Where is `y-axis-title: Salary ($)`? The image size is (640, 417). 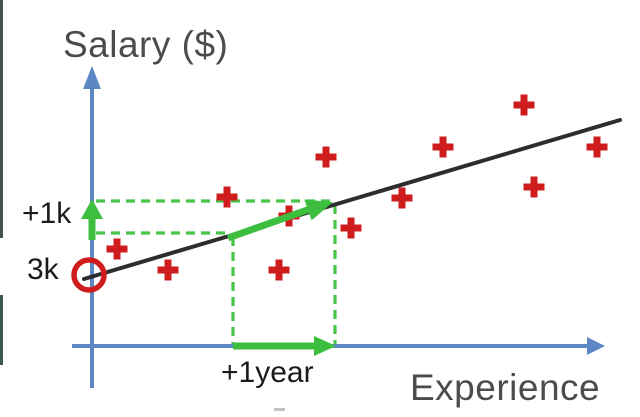 y-axis-title: Salary ($) is located at coordinates (146, 44).